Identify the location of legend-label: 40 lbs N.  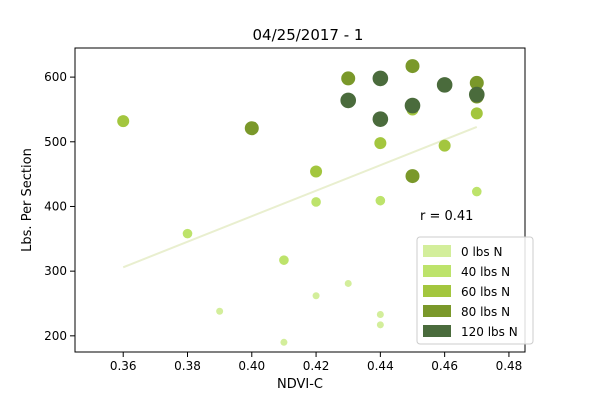
(485, 272).